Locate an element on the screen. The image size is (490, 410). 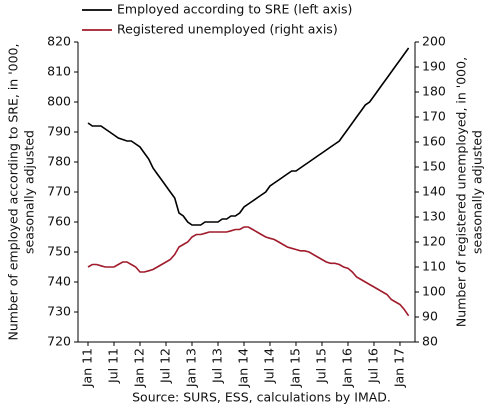
x-tick-label: Jan 16 is located at coordinates (346, 368).